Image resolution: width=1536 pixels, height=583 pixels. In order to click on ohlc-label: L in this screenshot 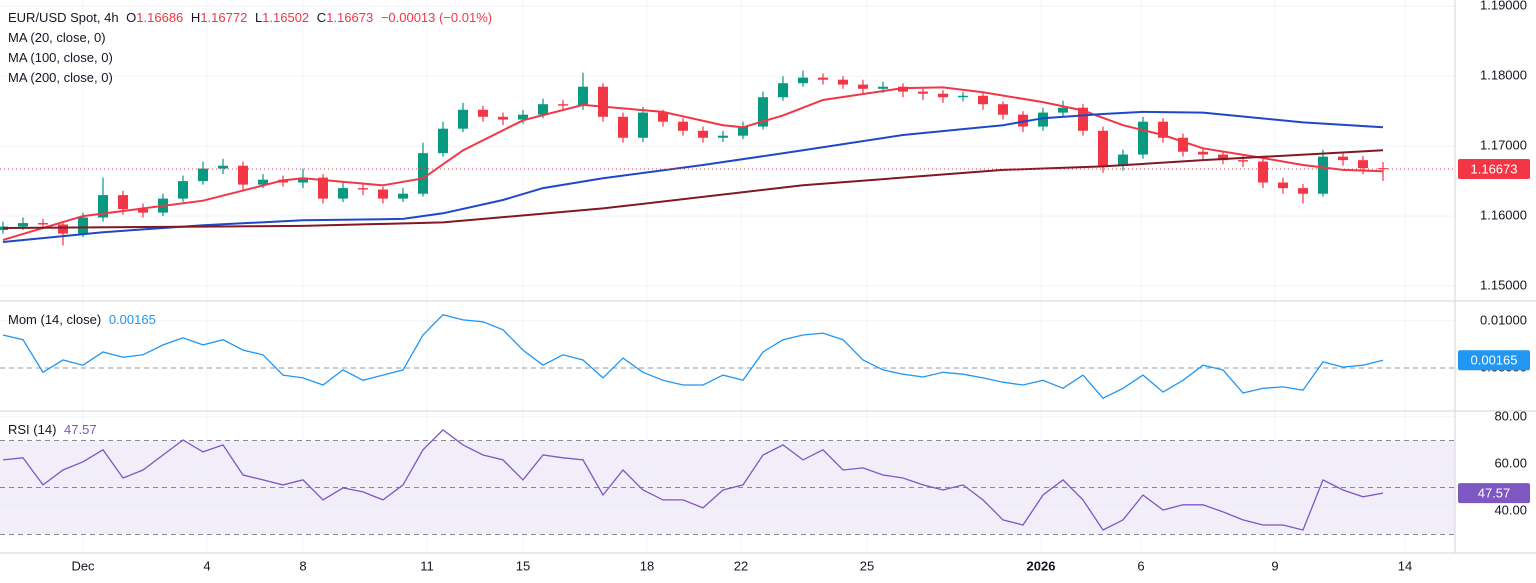, I will do `click(258, 17)`.